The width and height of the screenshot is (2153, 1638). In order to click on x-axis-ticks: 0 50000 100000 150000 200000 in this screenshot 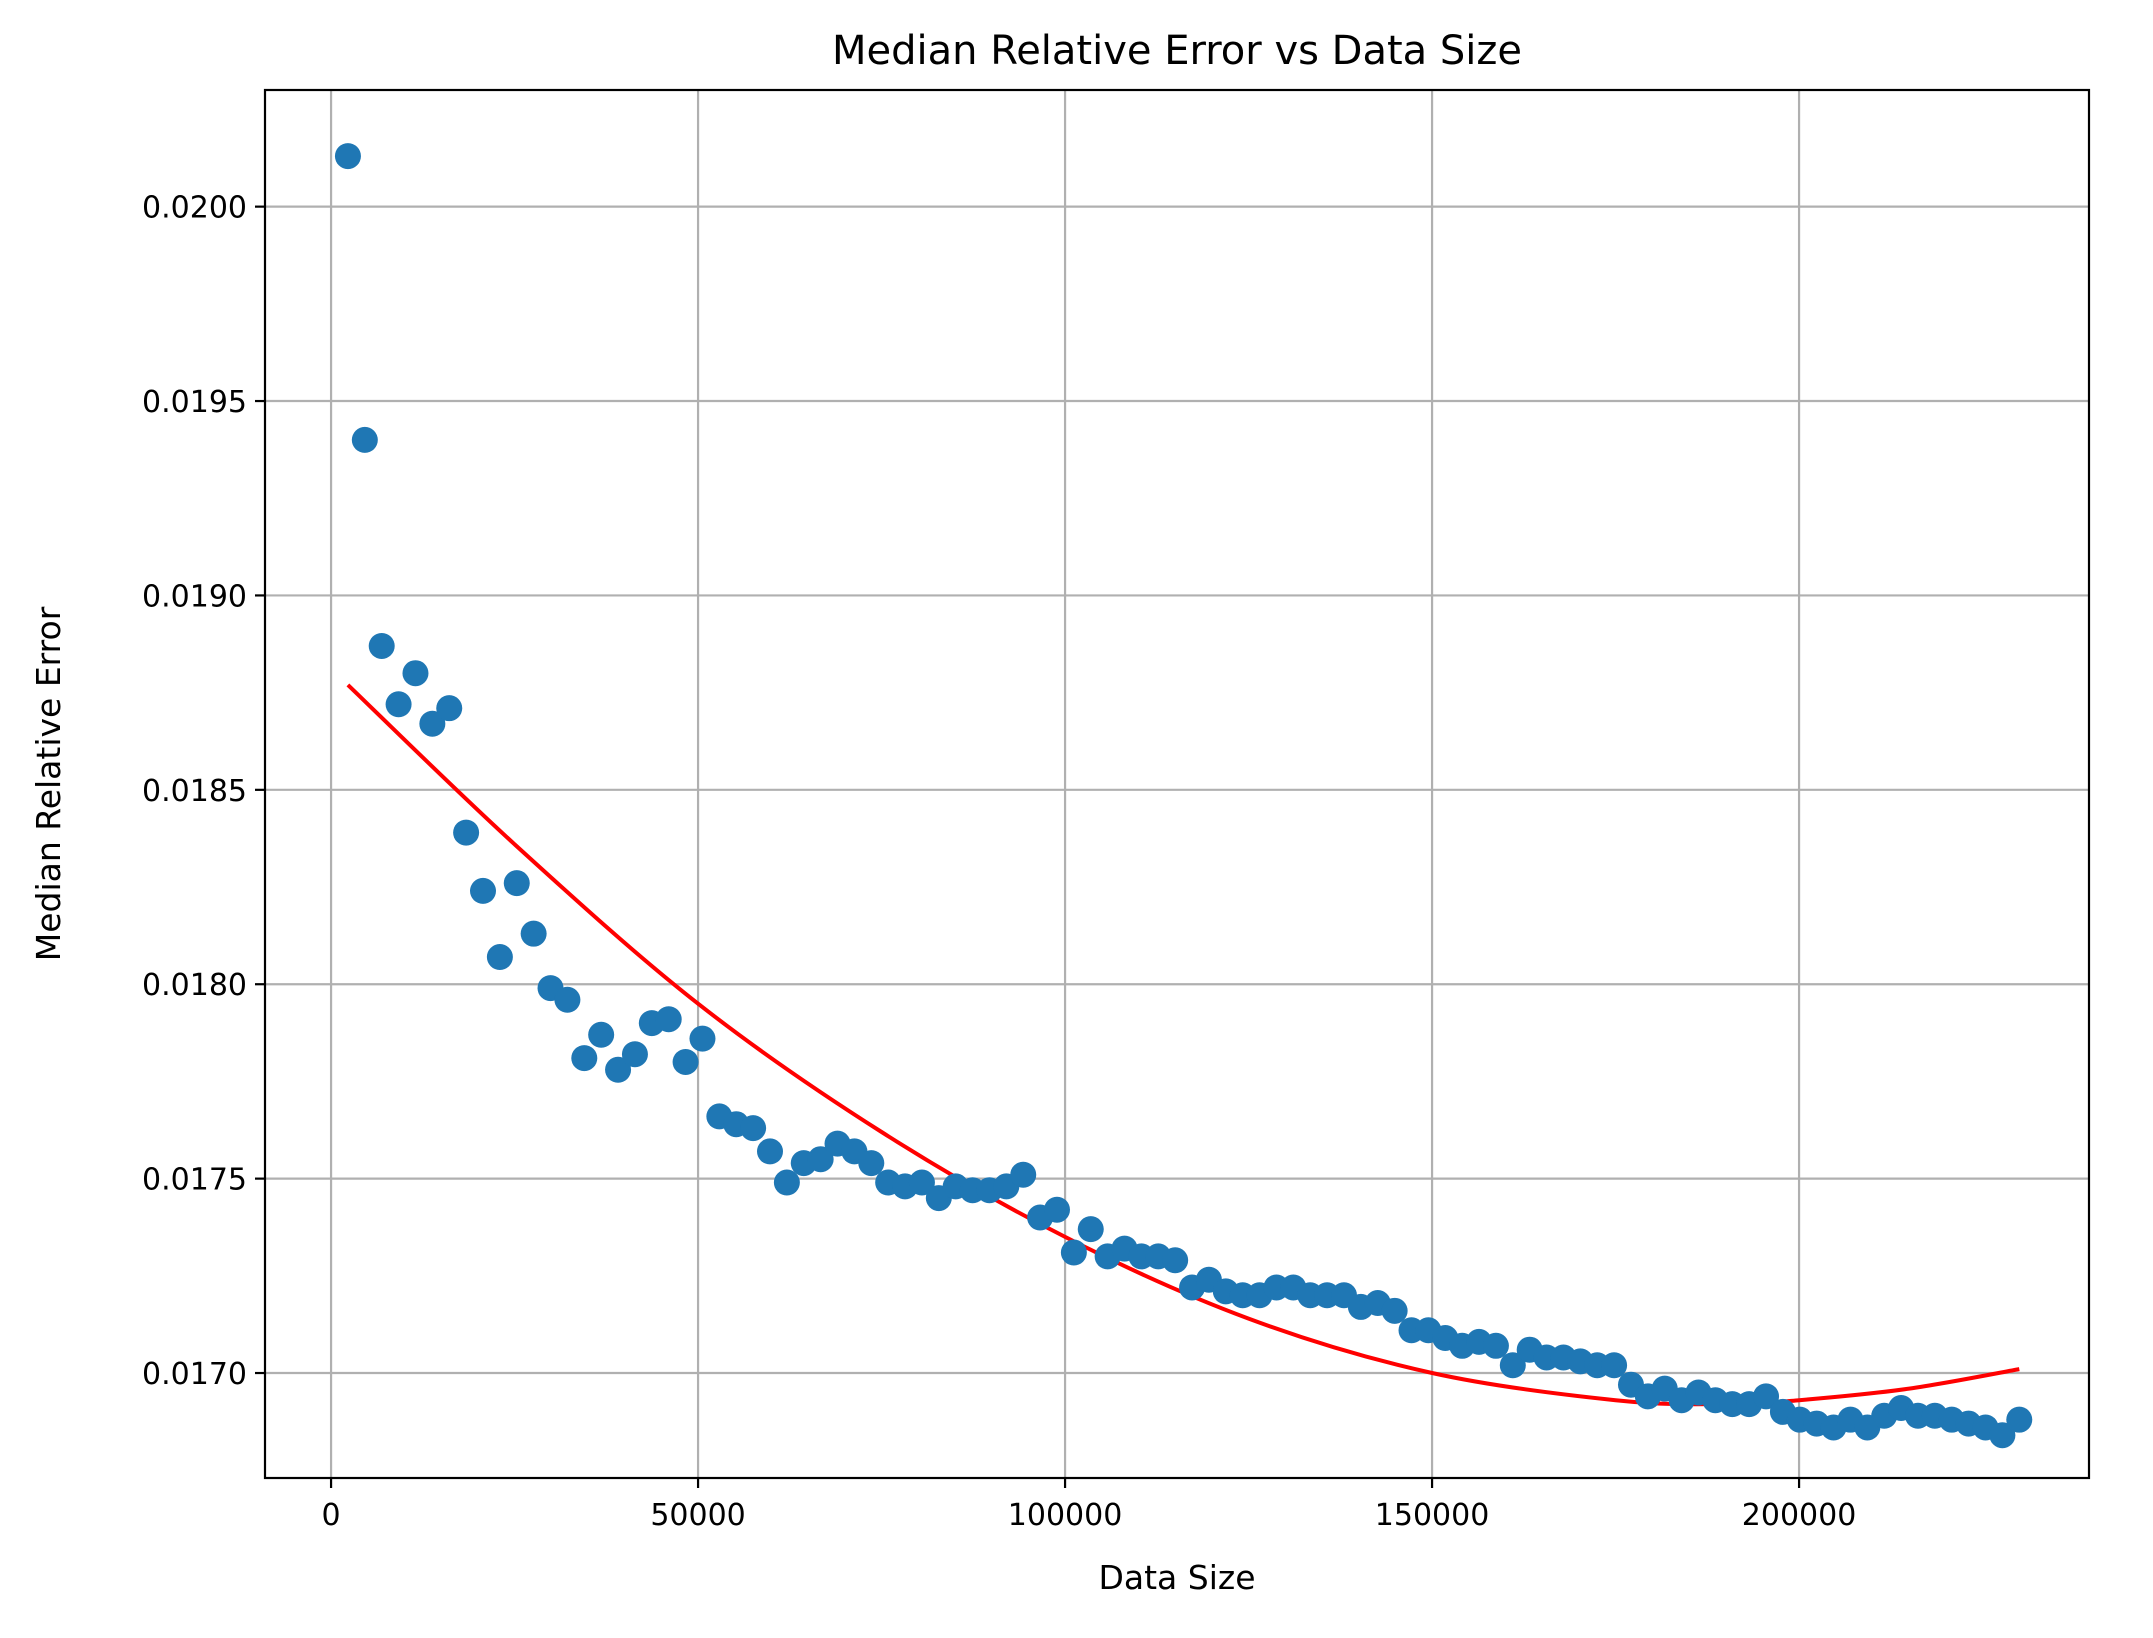, I will do `click(1089, 1505)`.